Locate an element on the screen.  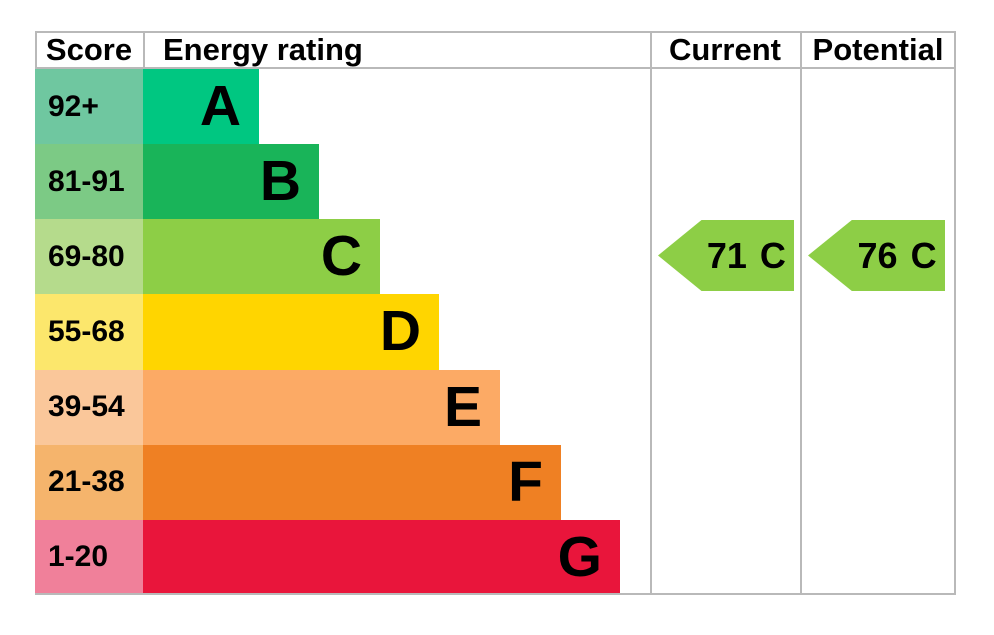
score-cell-f: 21-38 is located at coordinates (89, 482).